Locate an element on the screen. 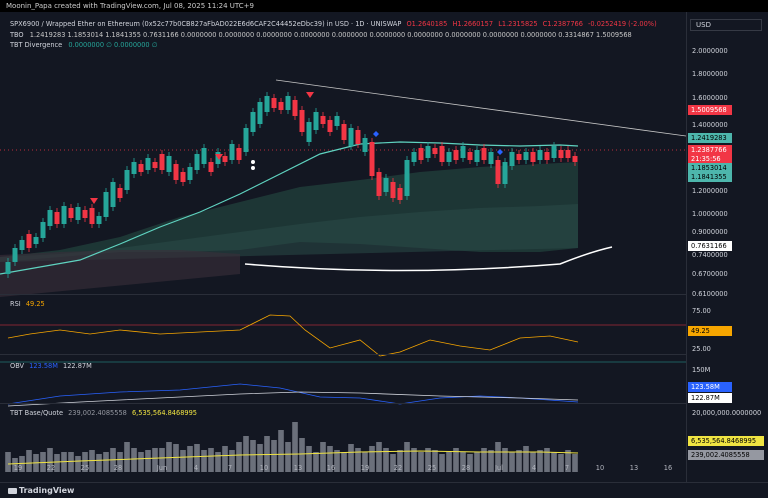 The image size is (768, 498). tbt-value-1: 239,002.4085558 is located at coordinates (97, 413).